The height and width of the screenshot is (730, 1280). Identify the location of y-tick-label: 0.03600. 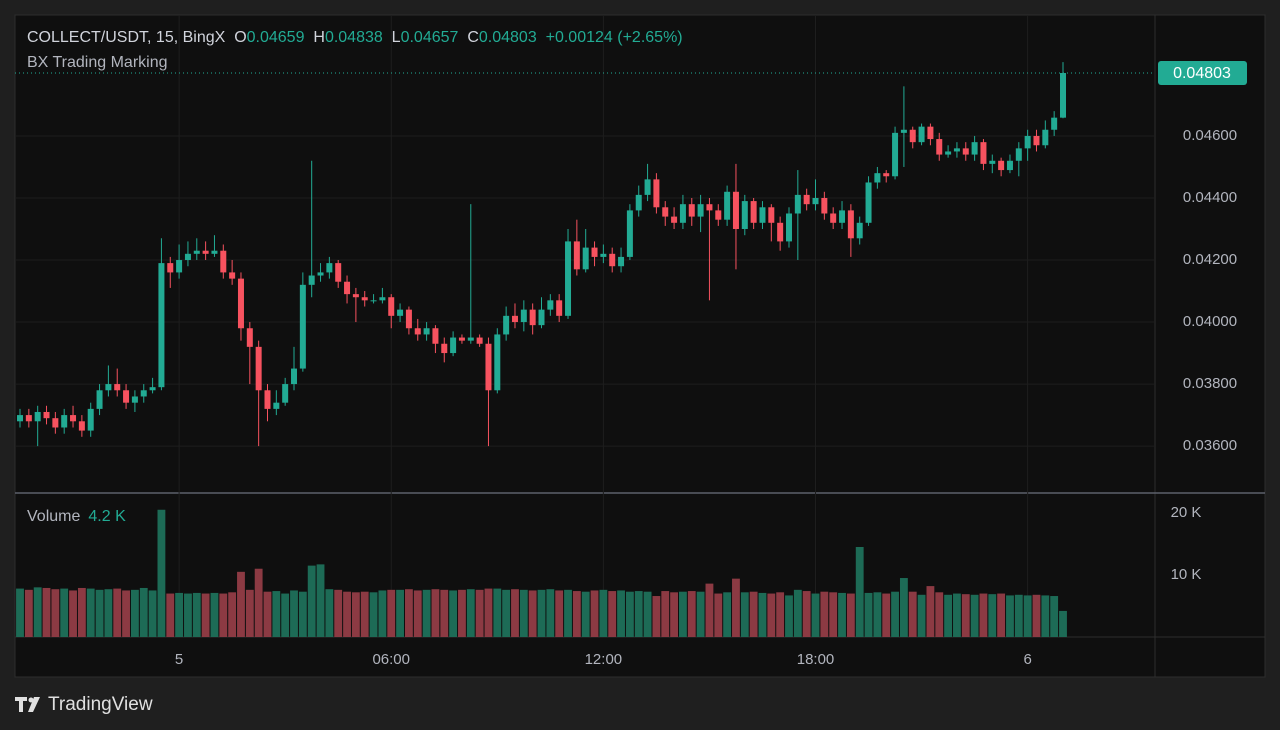
(1210, 445).